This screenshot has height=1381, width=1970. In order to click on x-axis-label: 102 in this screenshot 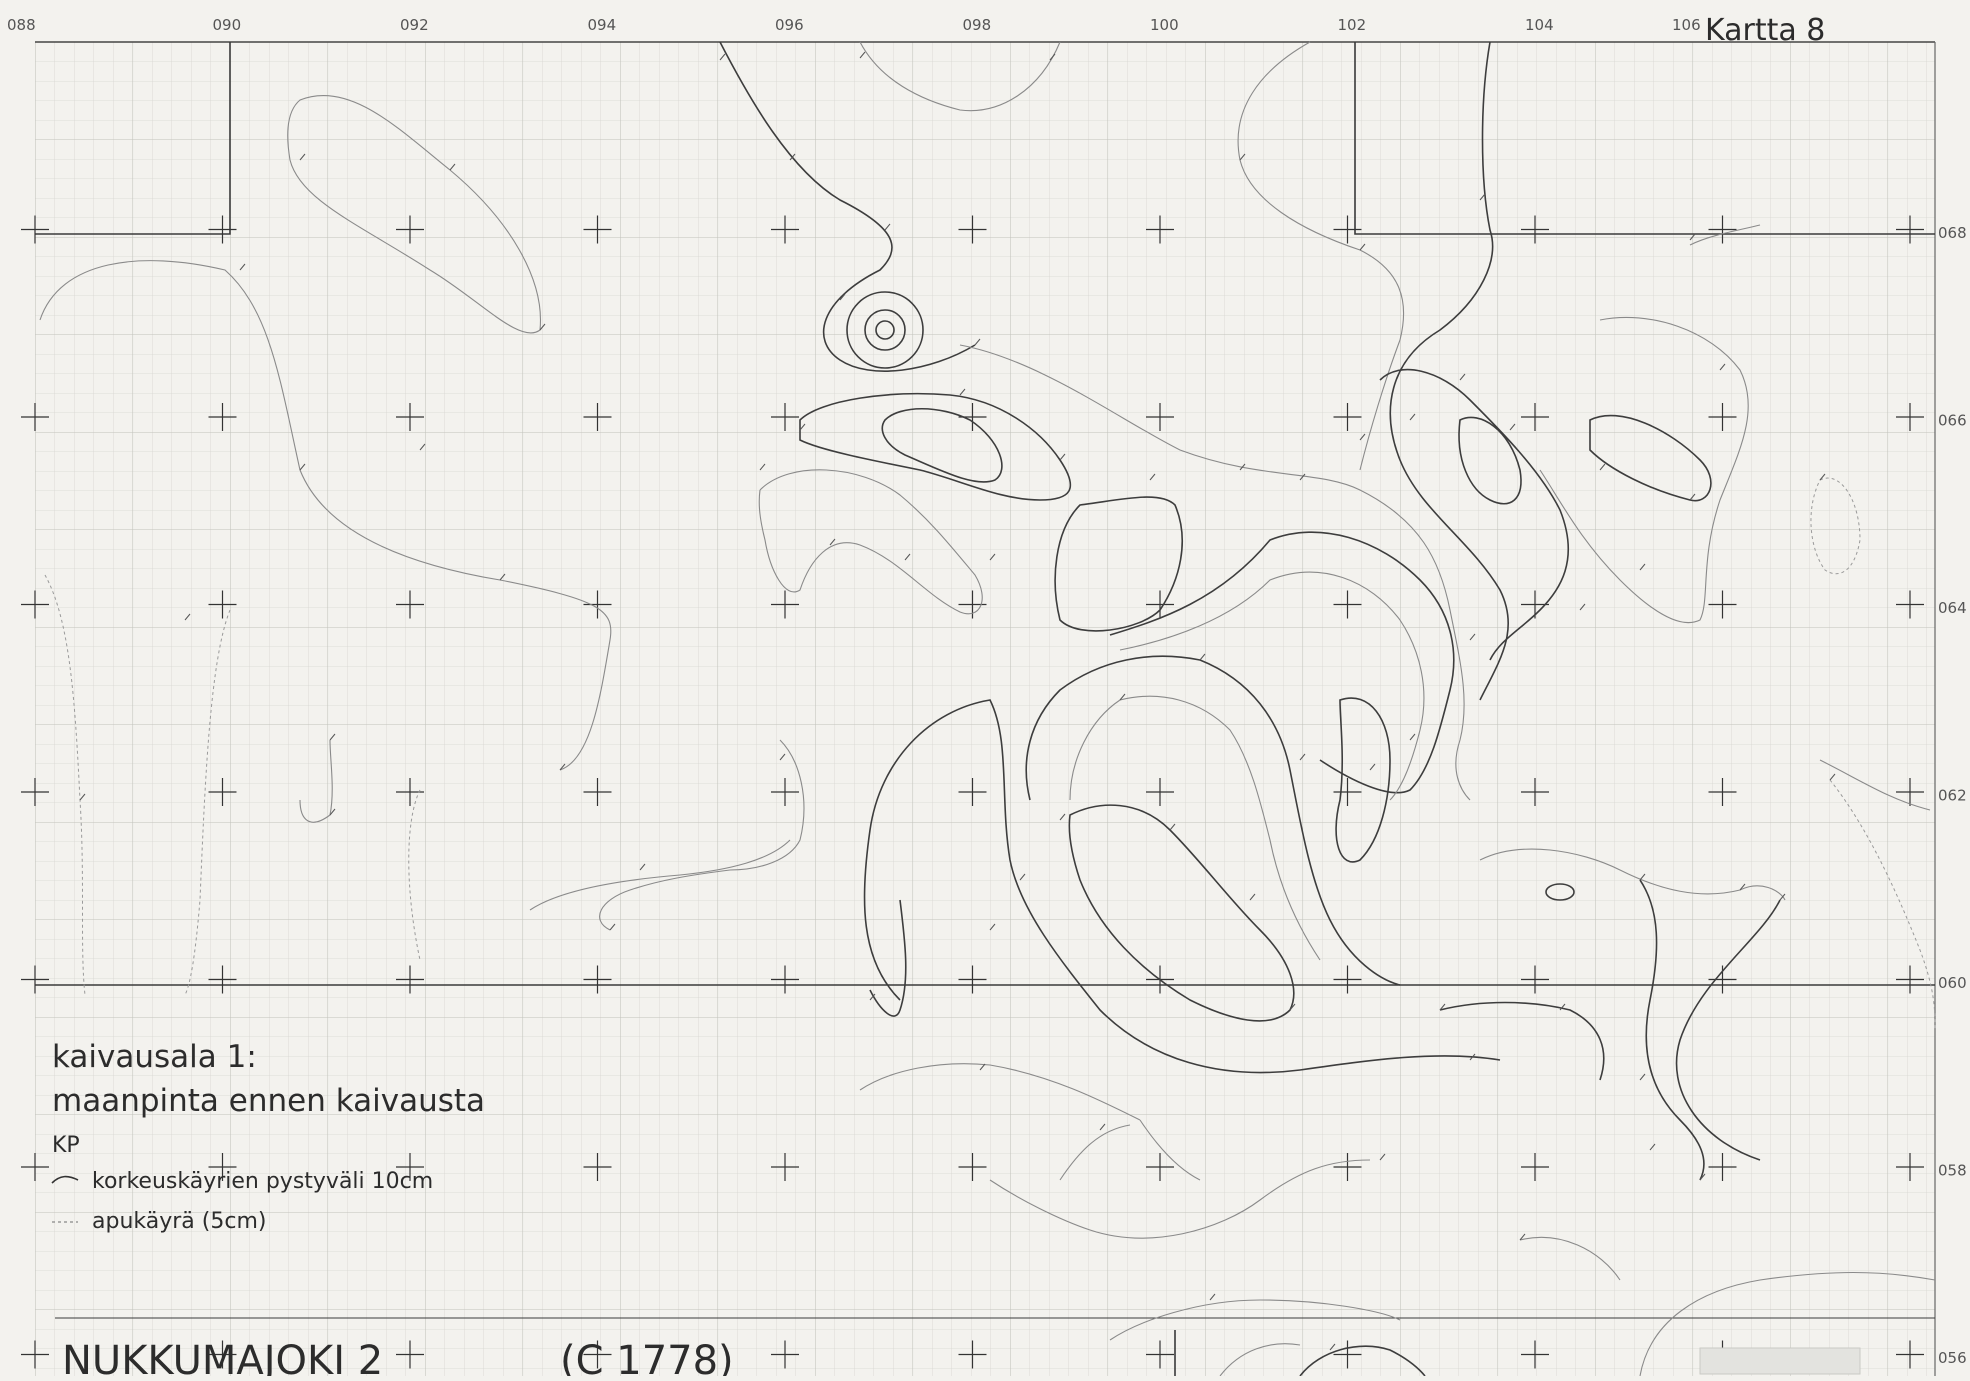, I will do `click(1352, 25)`.